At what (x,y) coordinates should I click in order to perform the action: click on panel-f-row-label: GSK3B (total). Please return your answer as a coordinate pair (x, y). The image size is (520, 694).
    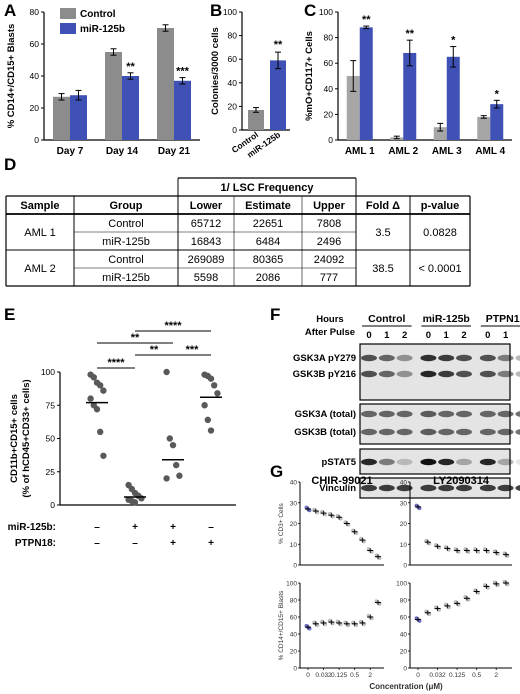
    Looking at the image, I should click on (325, 432).